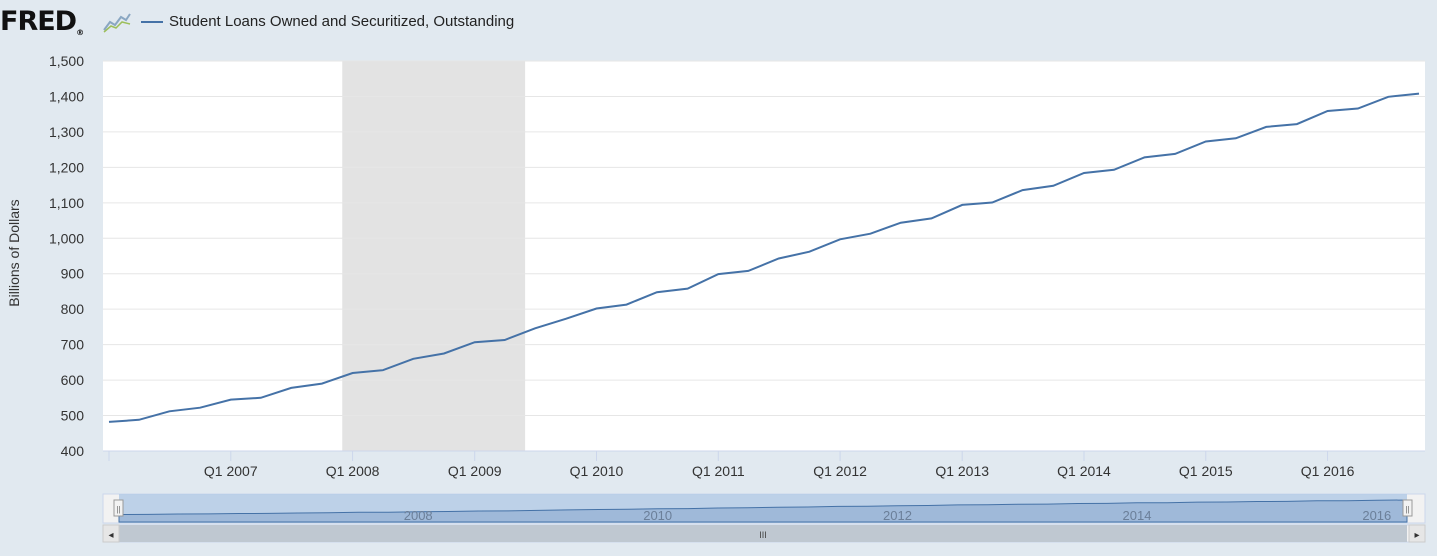  I want to click on scroll-left-button, so click(111, 533).